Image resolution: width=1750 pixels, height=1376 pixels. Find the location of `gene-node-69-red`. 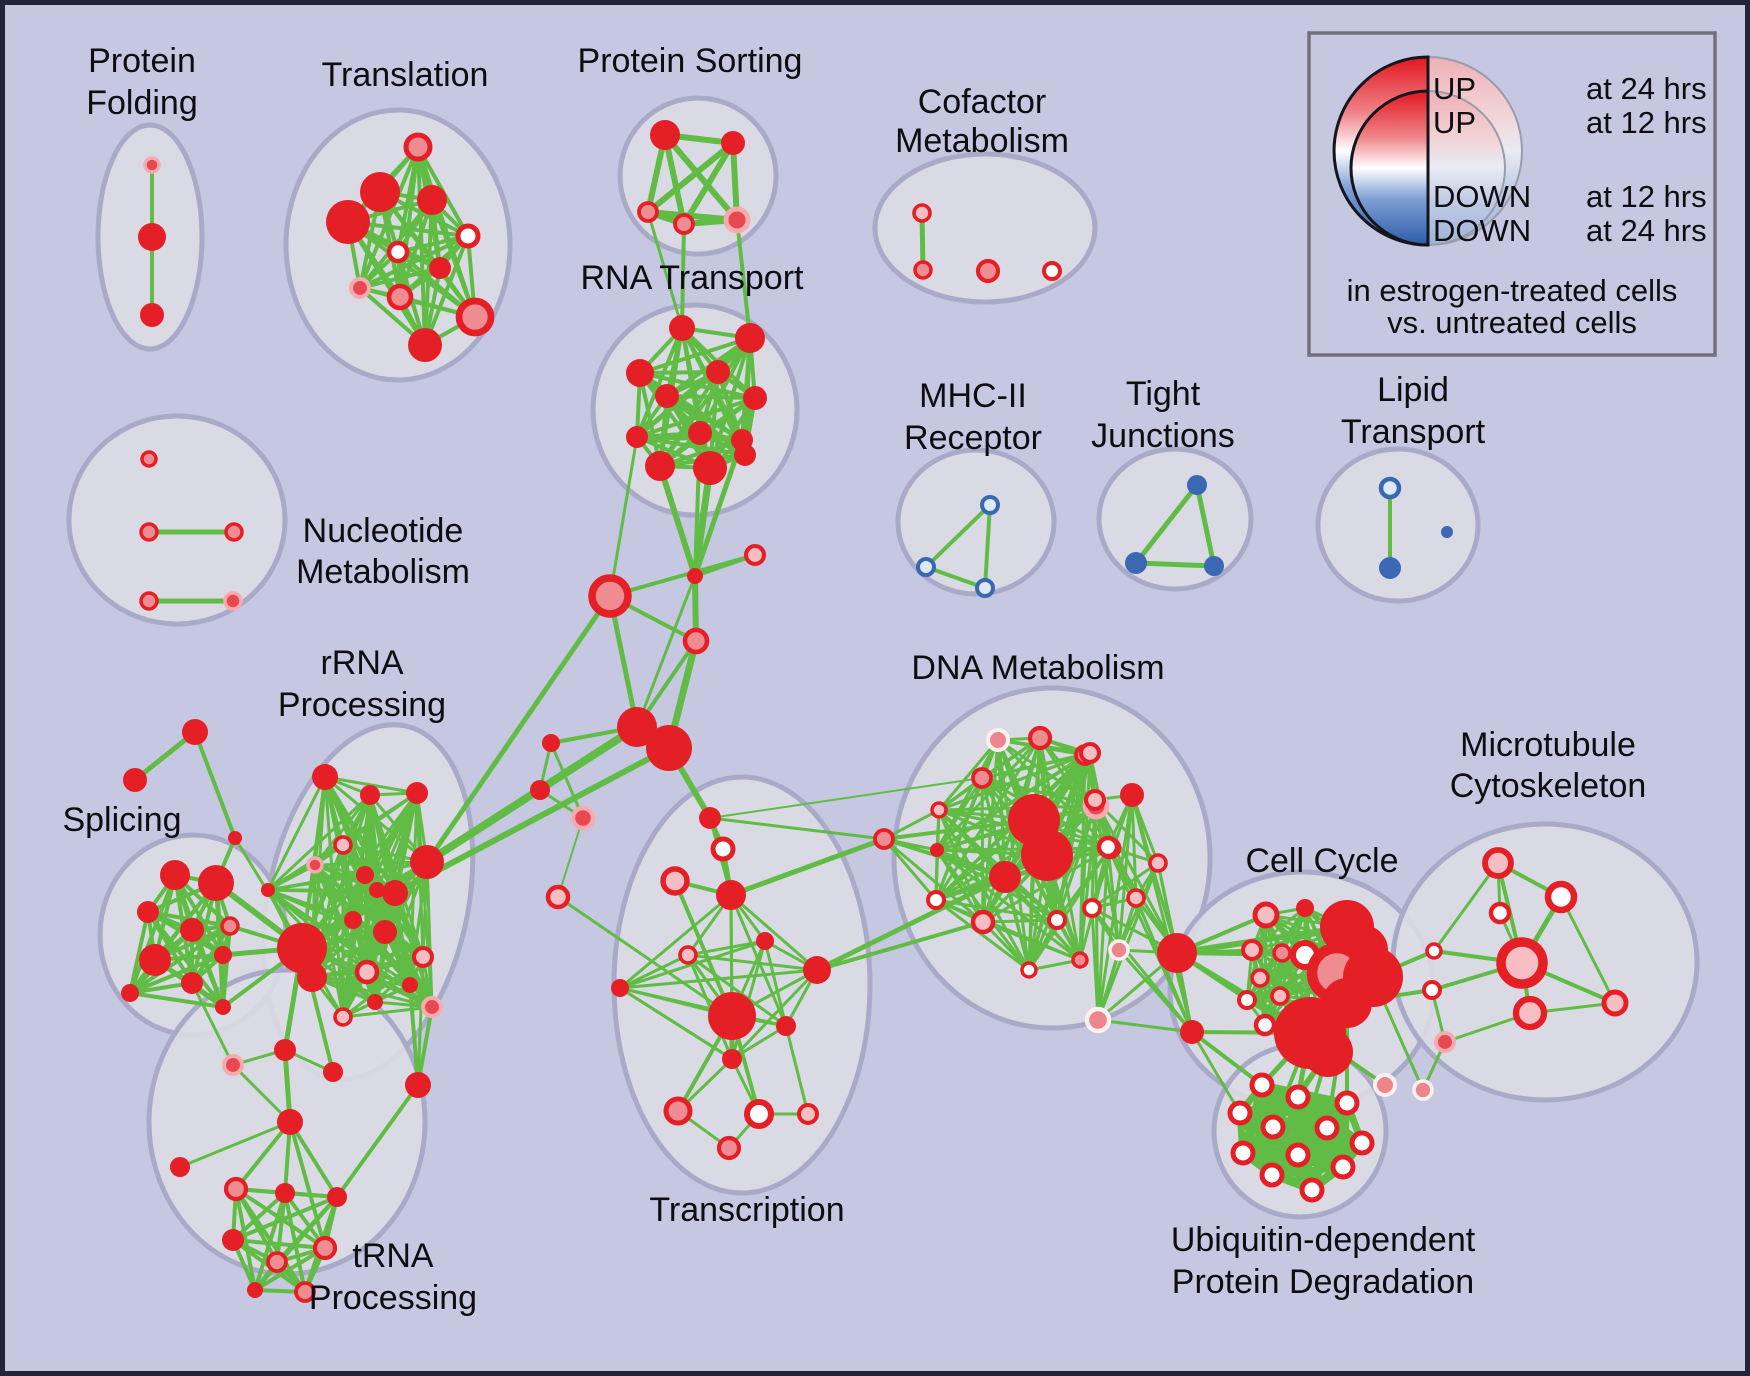

gene-node-69-red is located at coordinates (223, 955).